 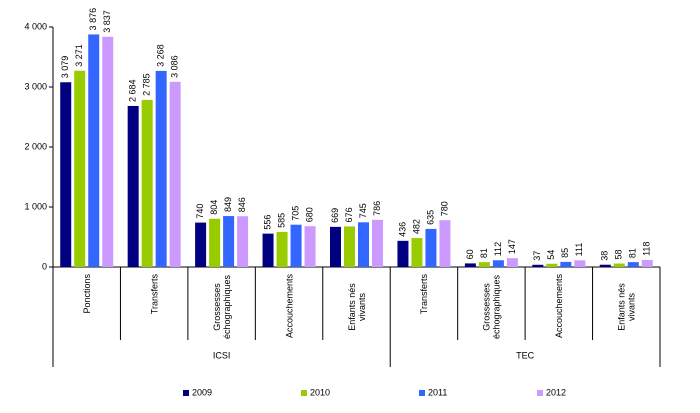 What do you see at coordinates (281, 220) in the screenshot?
I see `value-label: 585` at bounding box center [281, 220].